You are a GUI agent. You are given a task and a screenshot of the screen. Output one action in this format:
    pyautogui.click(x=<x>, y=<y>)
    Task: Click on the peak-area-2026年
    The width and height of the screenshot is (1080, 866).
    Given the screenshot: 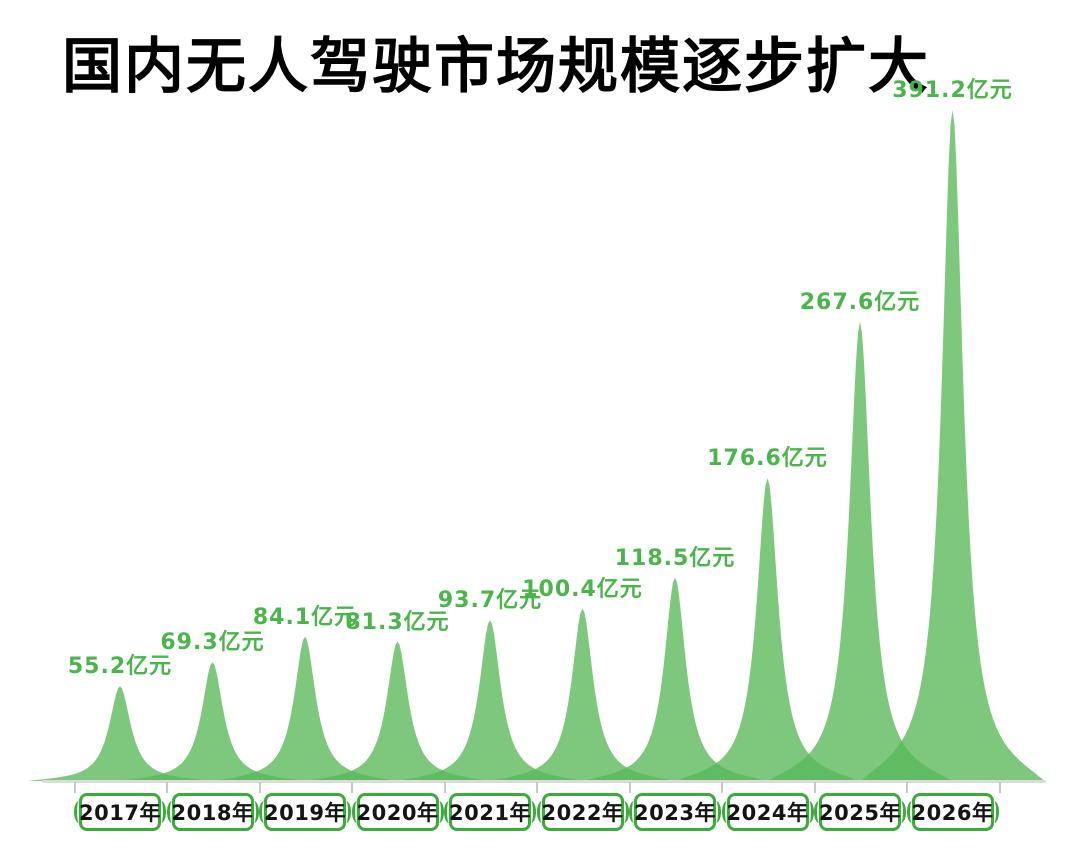 What is the action you would take?
    pyautogui.click(x=952, y=445)
    